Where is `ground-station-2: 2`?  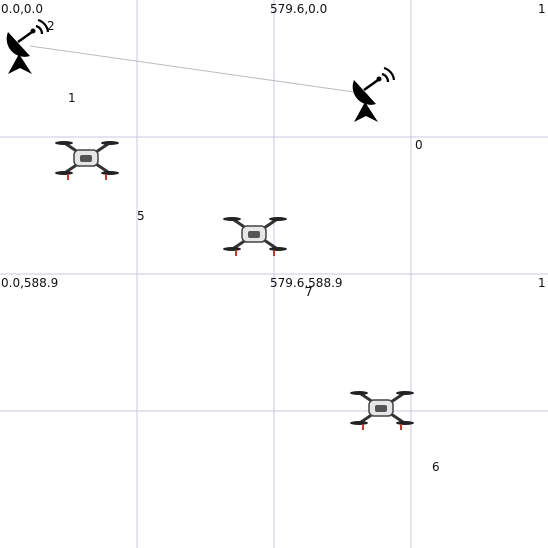 ground-station-2: 2 is located at coordinates (30, 46).